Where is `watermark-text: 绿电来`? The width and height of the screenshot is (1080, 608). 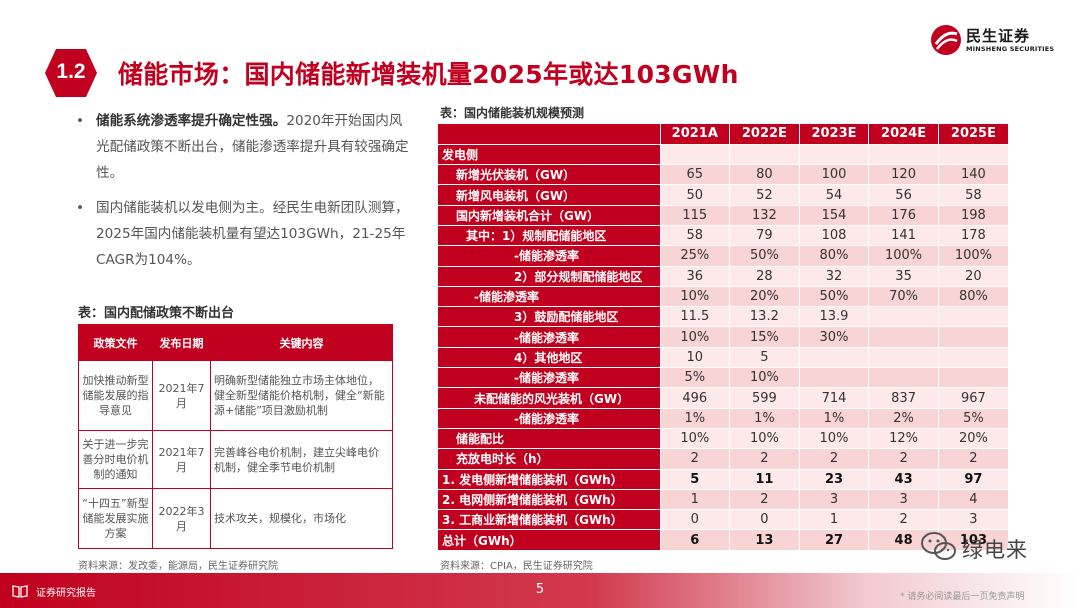
watermark-text: 绿电来 is located at coordinates (995, 550).